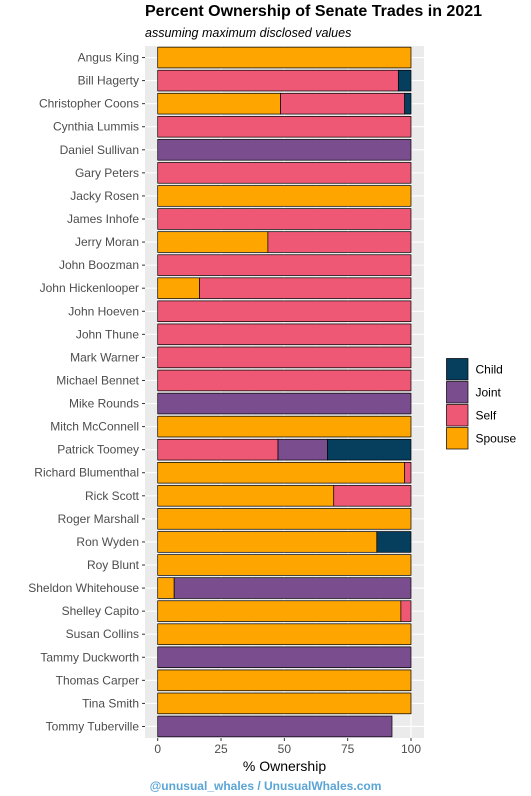 This screenshot has height=796, width=531. Describe the element at coordinates (157, 749) in the screenshot. I see `x-tick-label: 0` at that location.